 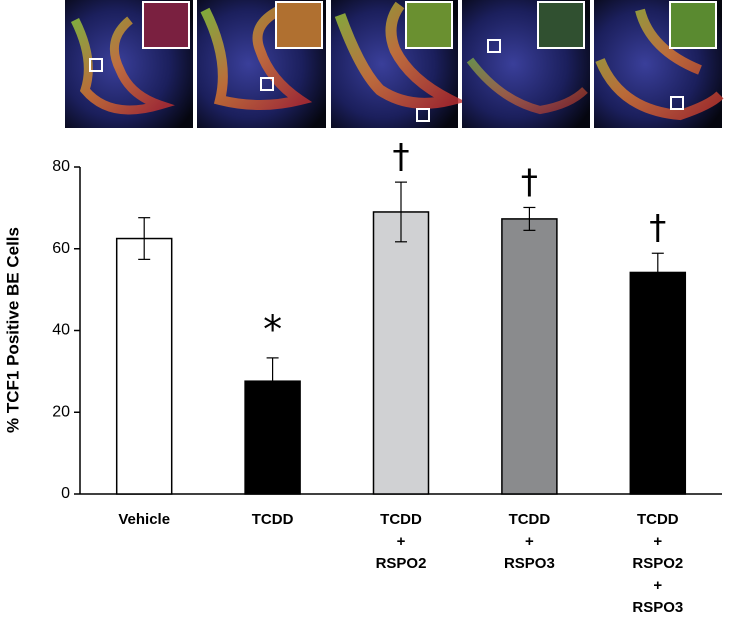 I want to click on y-tick-label: 0, so click(x=65, y=493).